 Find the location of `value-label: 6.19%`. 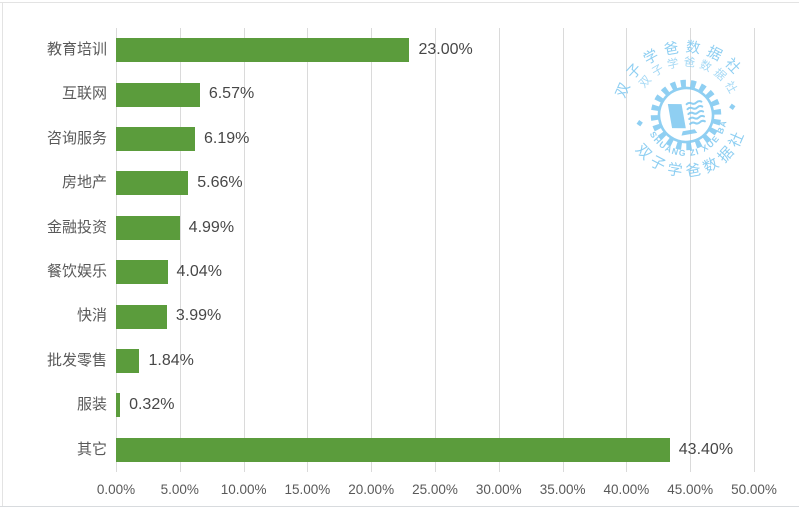

value-label: 6.19% is located at coordinates (226, 138).